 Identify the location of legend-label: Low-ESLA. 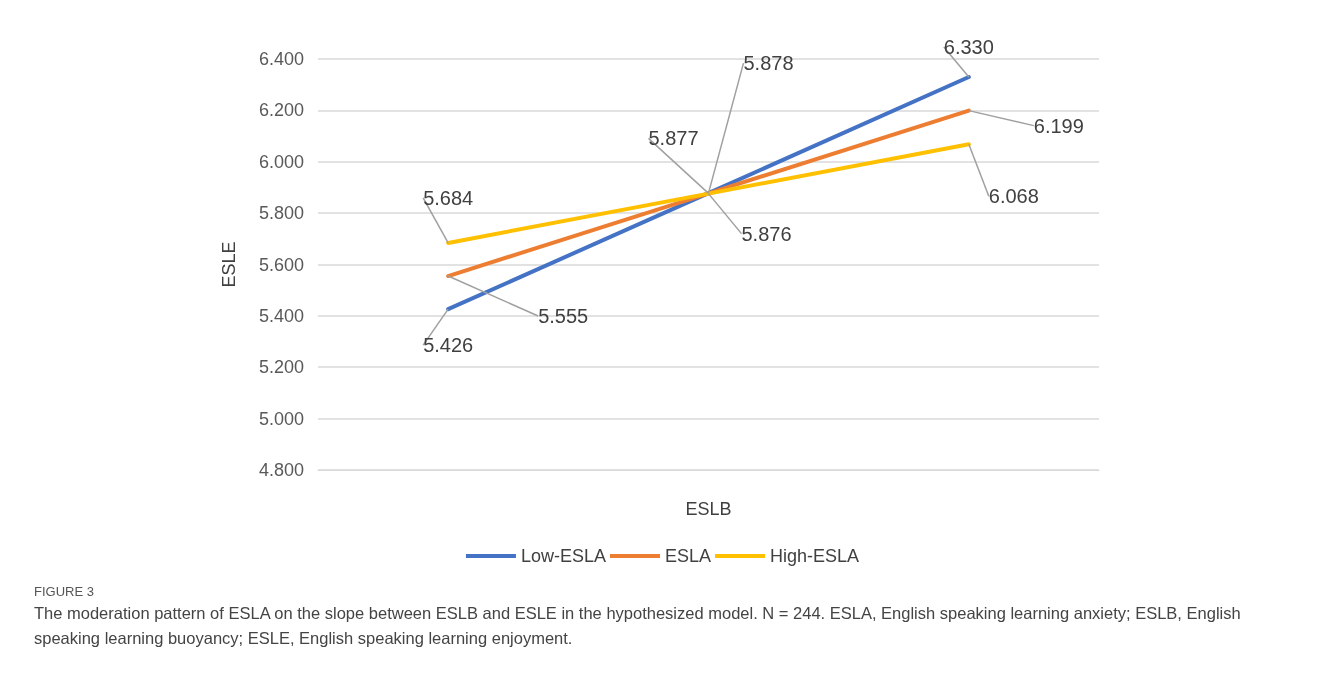
(563, 556).